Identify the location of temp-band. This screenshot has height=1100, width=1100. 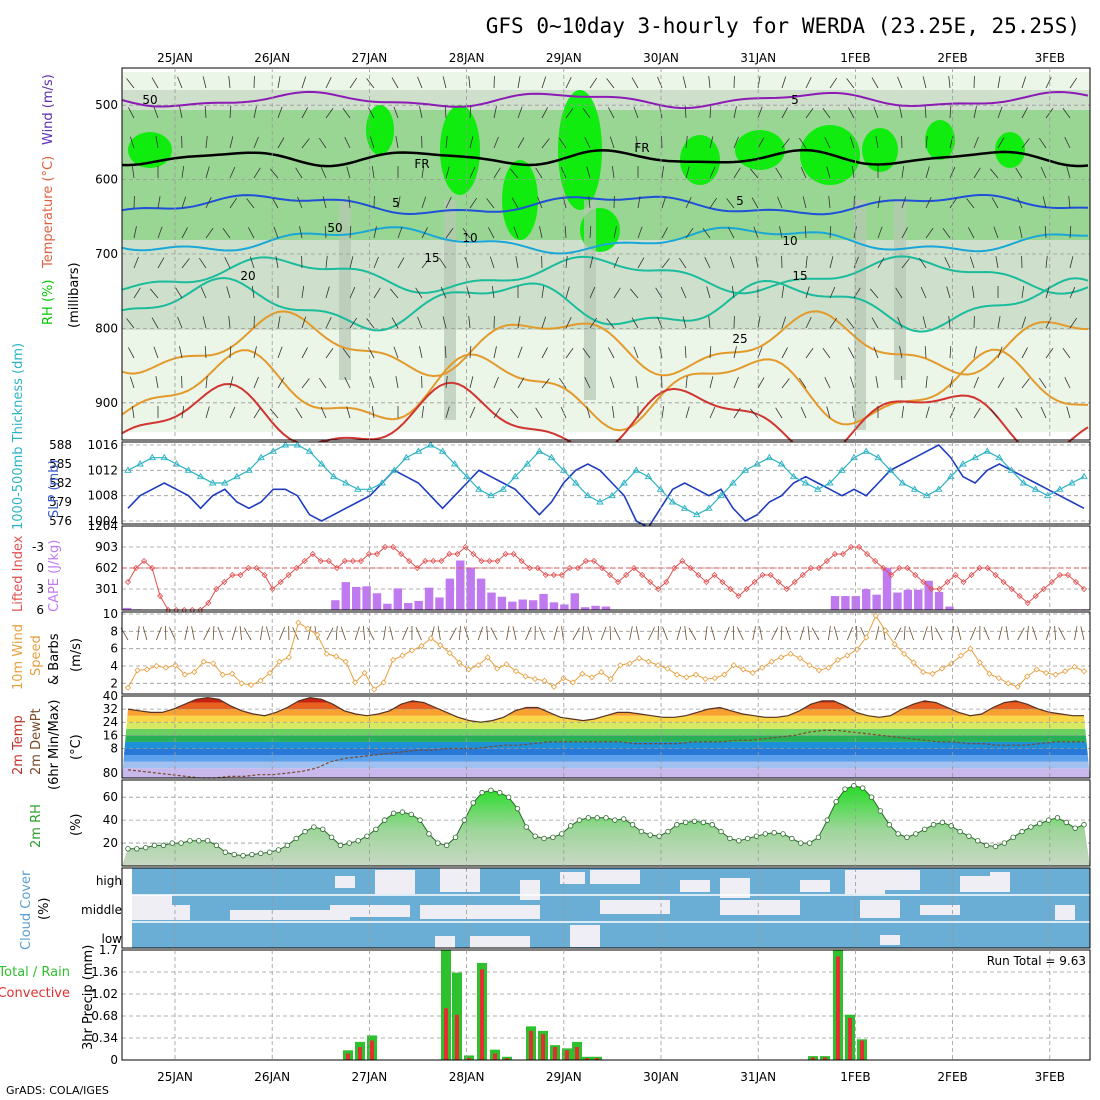
(606, 752).